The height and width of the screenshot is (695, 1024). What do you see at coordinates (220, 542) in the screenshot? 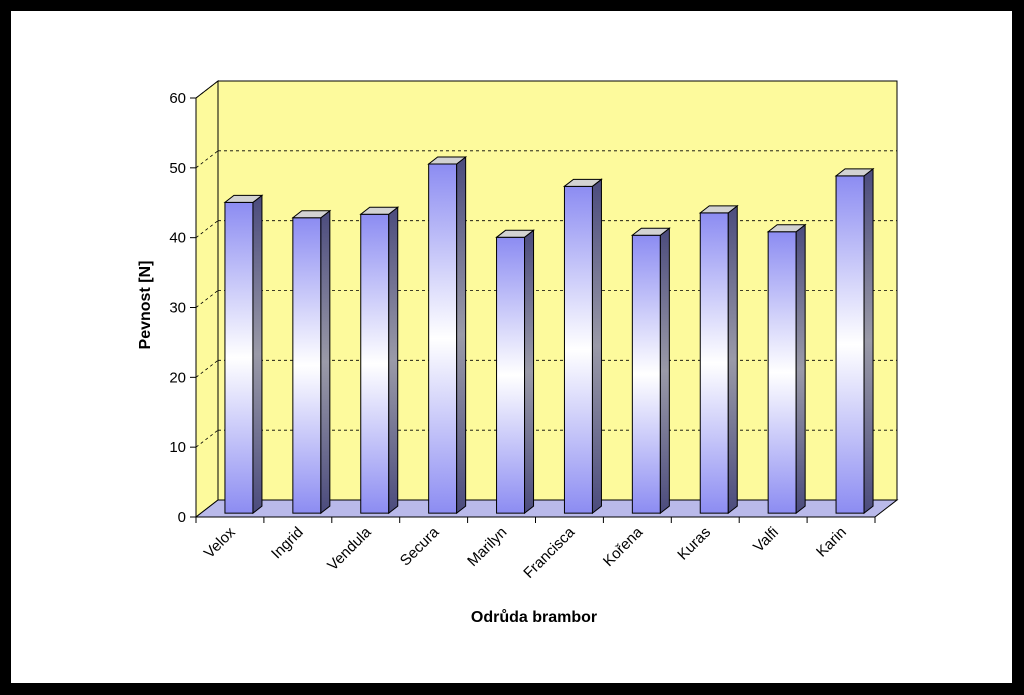
I see `x-tick-label: Velox` at bounding box center [220, 542].